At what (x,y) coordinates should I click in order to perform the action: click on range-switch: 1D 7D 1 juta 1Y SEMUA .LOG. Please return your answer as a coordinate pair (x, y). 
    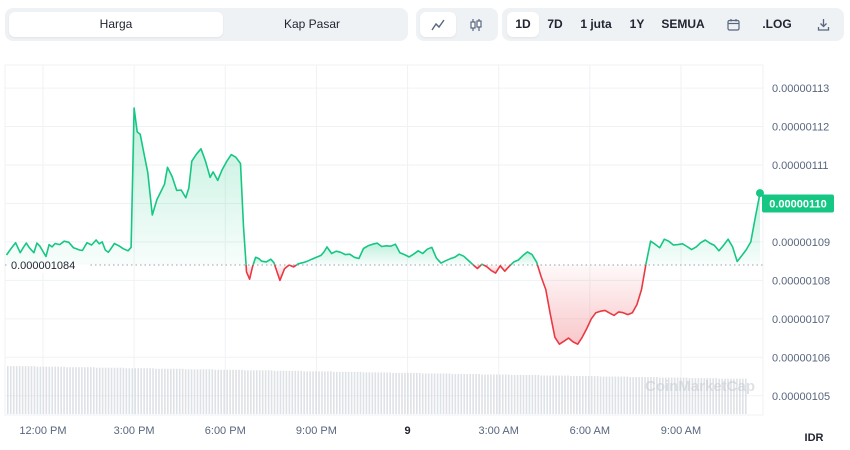
    Looking at the image, I should click on (673, 24).